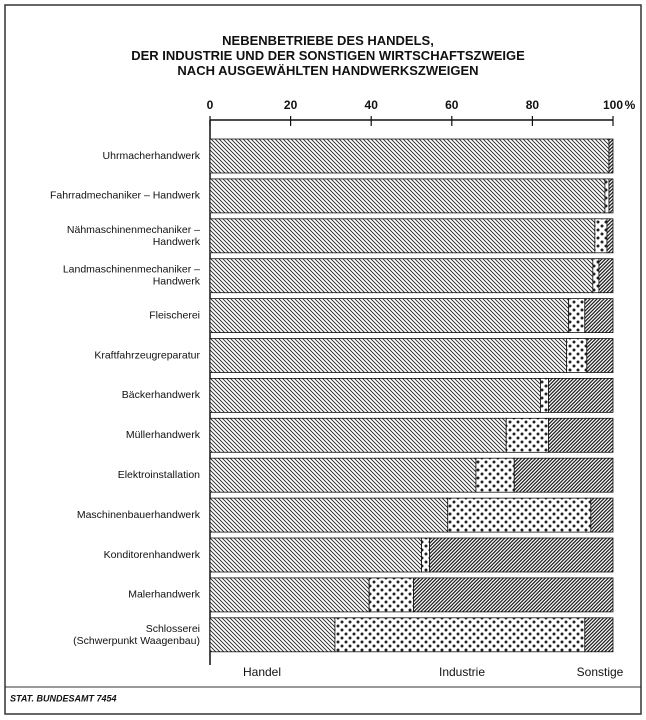 The height and width of the screenshot is (720, 646). Describe the element at coordinates (147, 355) in the screenshot. I see `category-label: Kraftfahrzeugreparatur` at that location.